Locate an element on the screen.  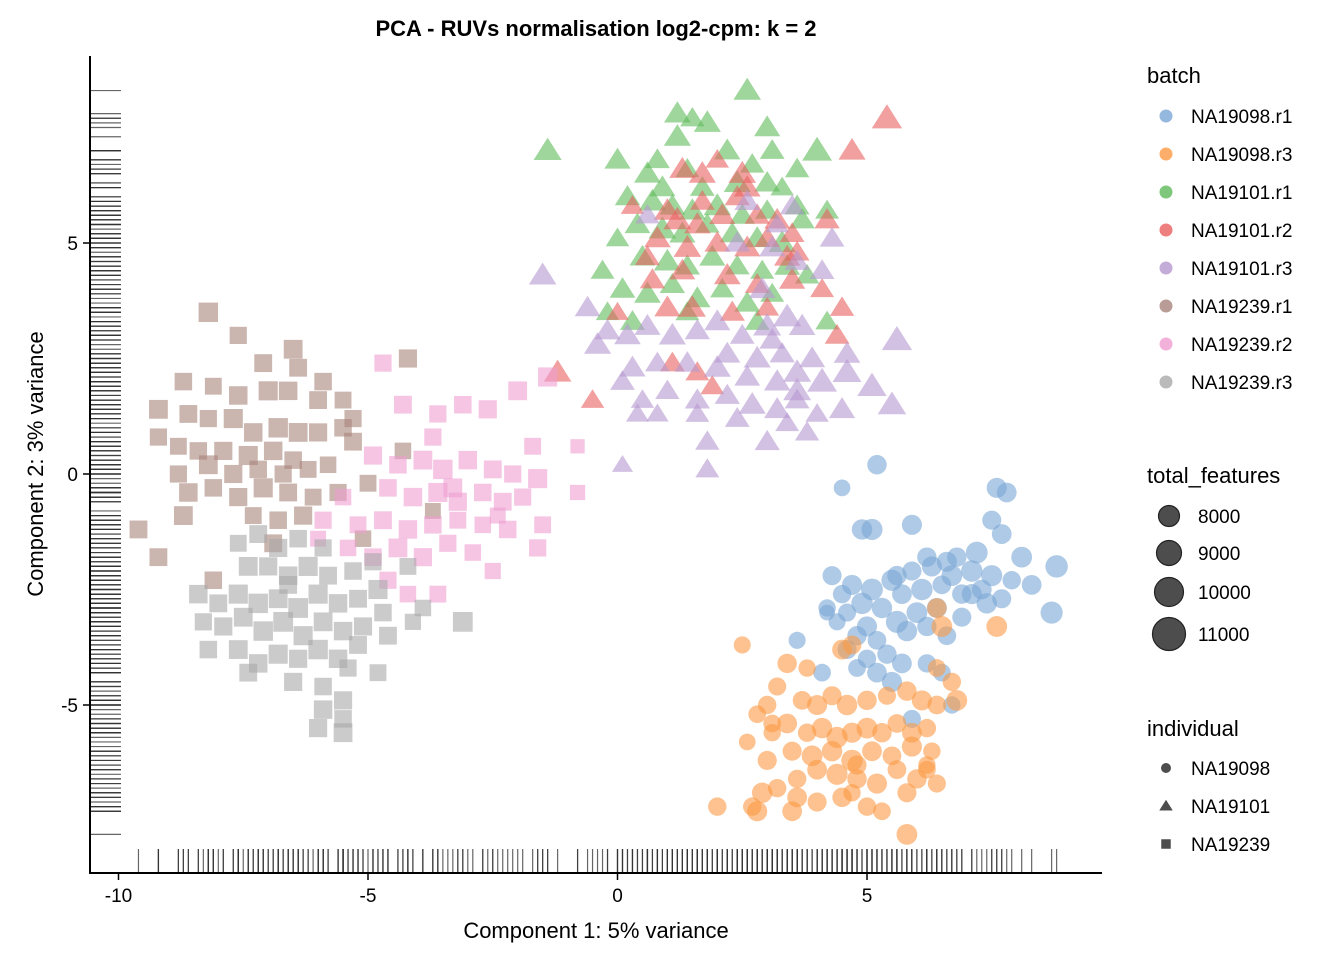
y-axis-ticks: -5 0 5 is located at coordinates (75, 475).